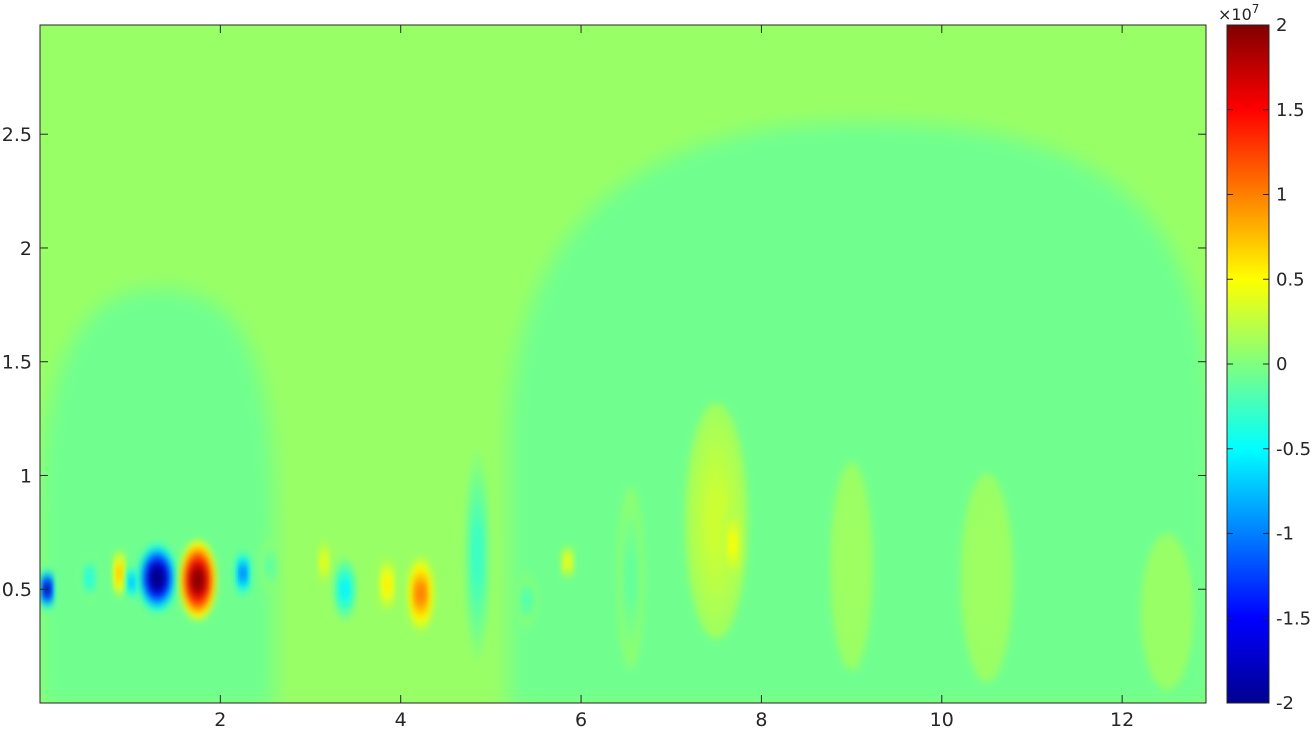  I want to click on colorbar-tick-label: 2, so click(1281, 25).